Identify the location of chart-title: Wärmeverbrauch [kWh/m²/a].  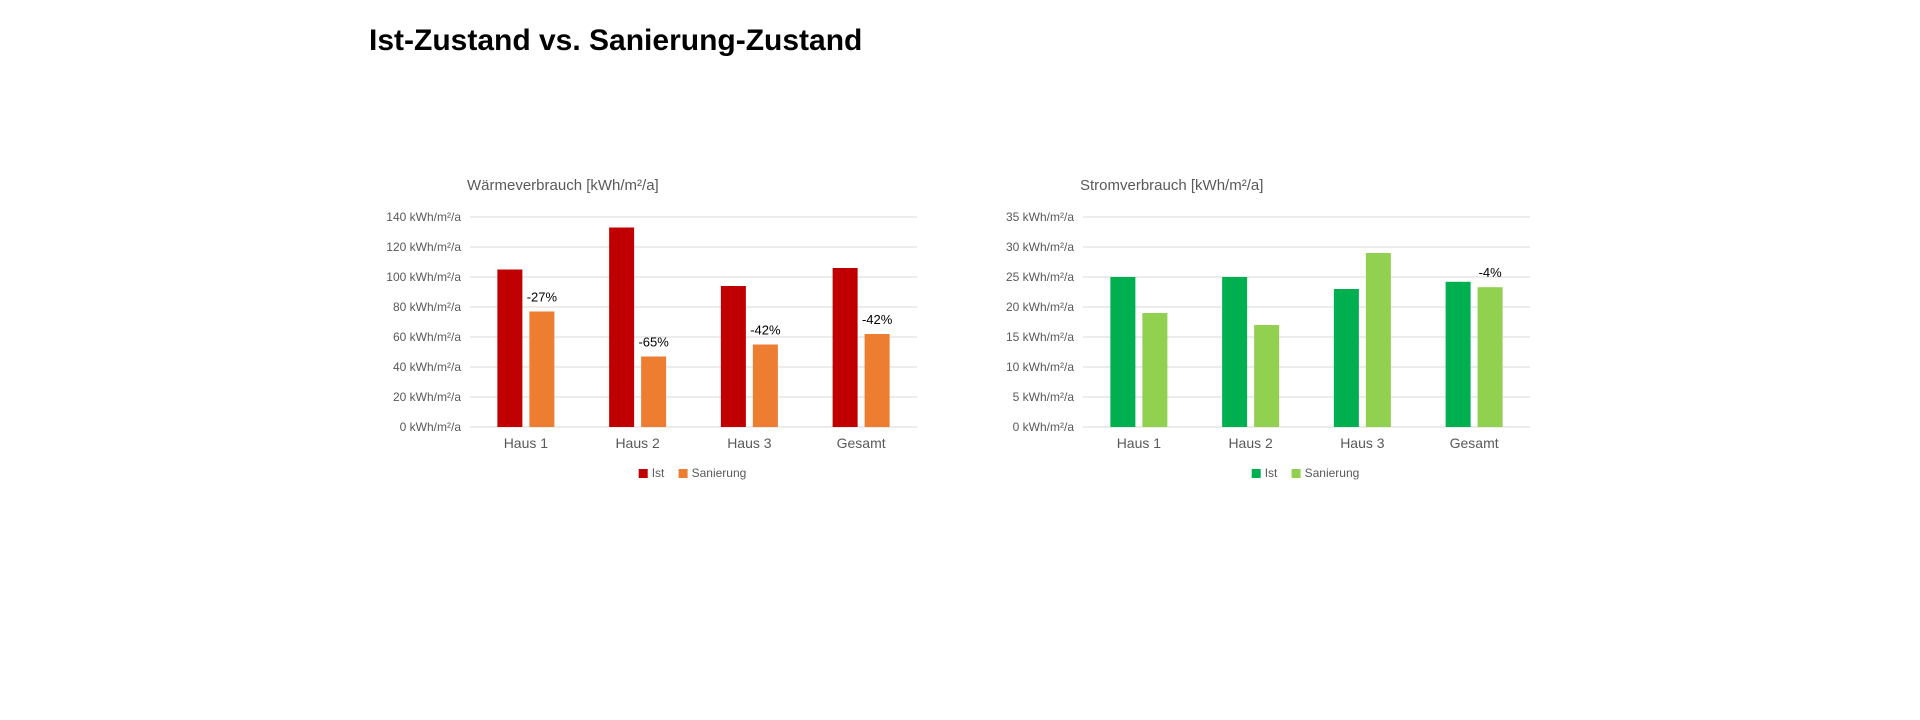
(563, 185).